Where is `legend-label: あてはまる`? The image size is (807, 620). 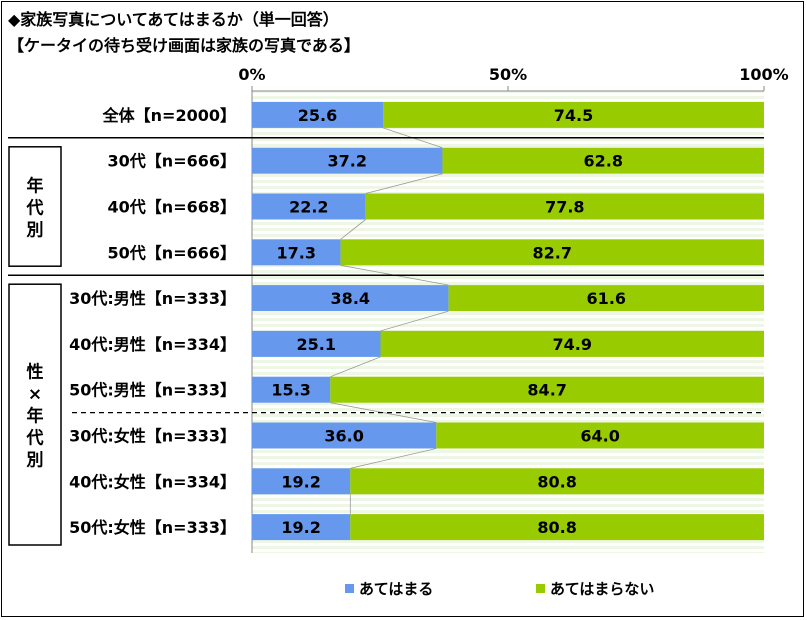 legend-label: あてはまる is located at coordinates (396, 589).